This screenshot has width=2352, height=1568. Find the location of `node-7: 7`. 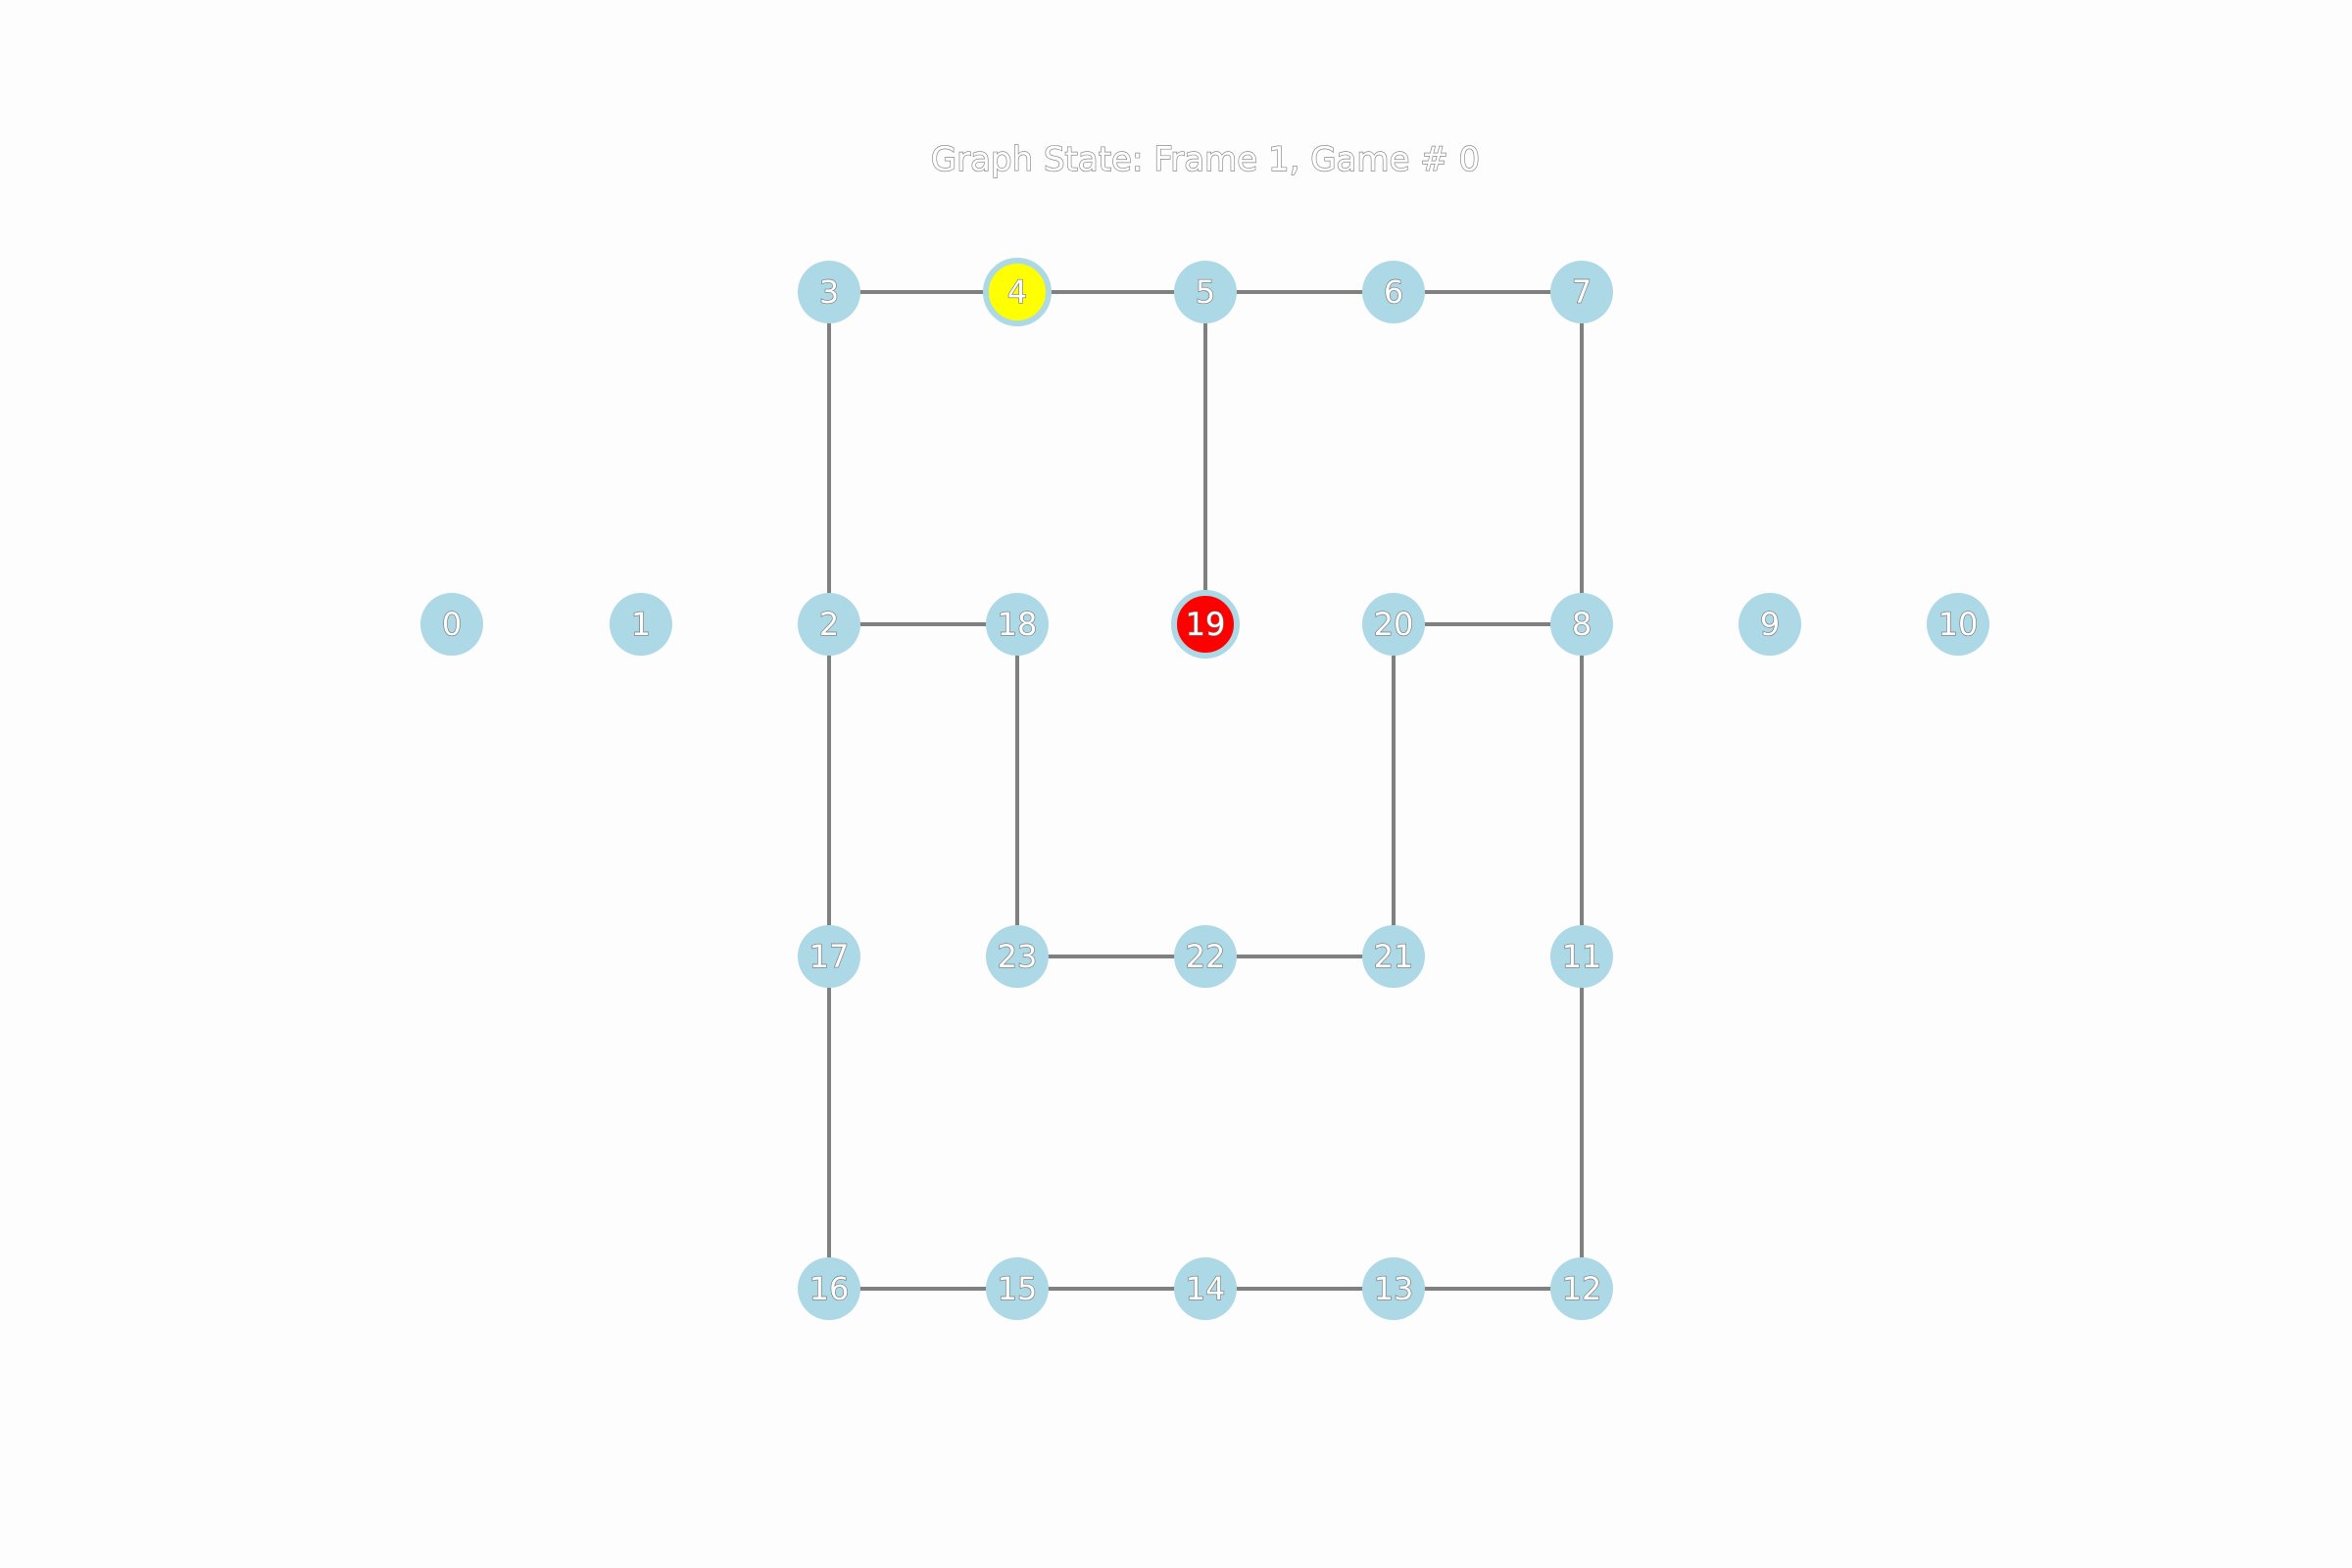

node-7: 7 is located at coordinates (1581, 292).